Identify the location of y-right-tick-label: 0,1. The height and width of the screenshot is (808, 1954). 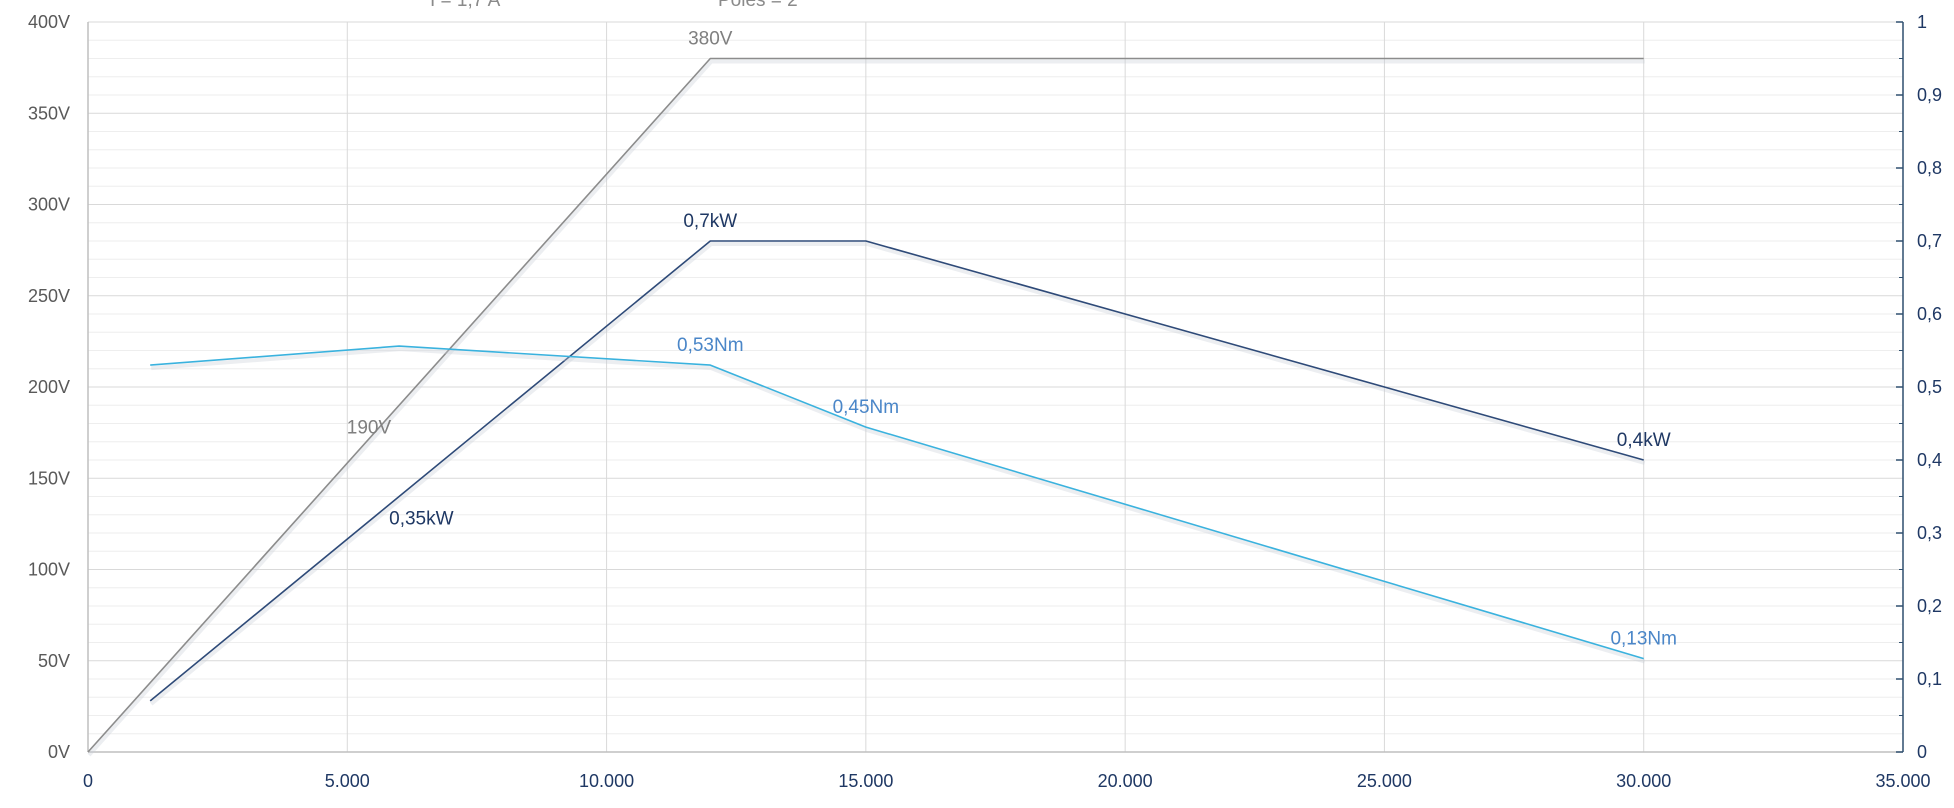
(1929, 679).